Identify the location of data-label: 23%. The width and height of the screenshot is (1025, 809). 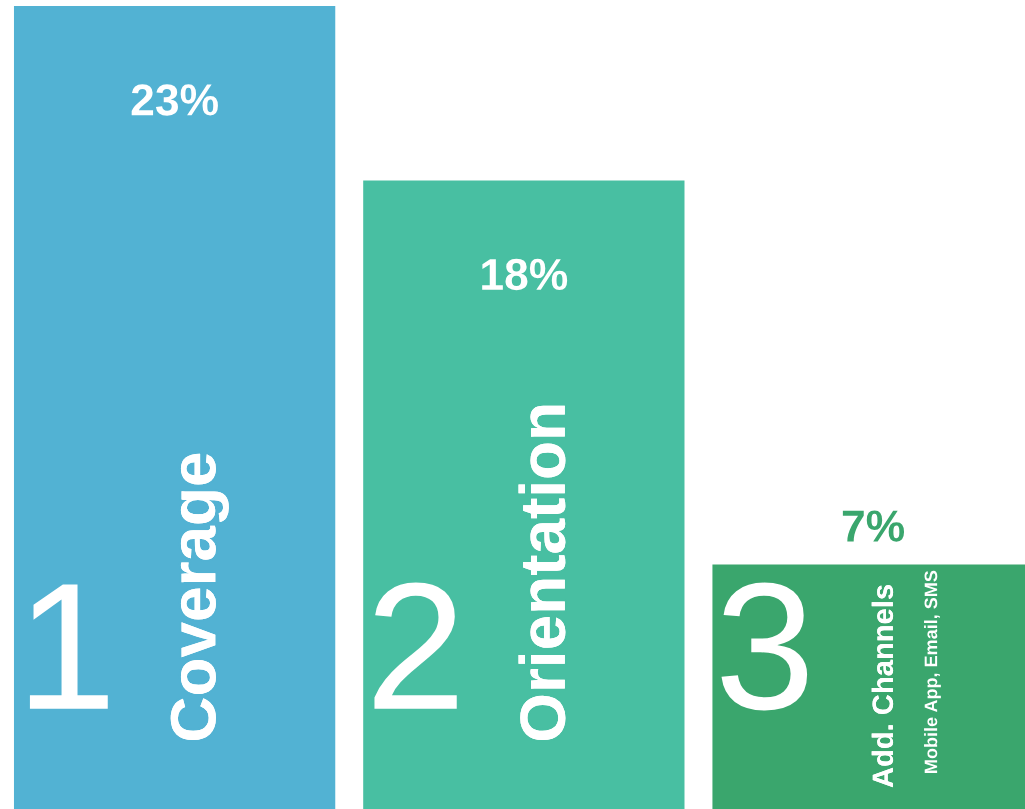
(174, 100).